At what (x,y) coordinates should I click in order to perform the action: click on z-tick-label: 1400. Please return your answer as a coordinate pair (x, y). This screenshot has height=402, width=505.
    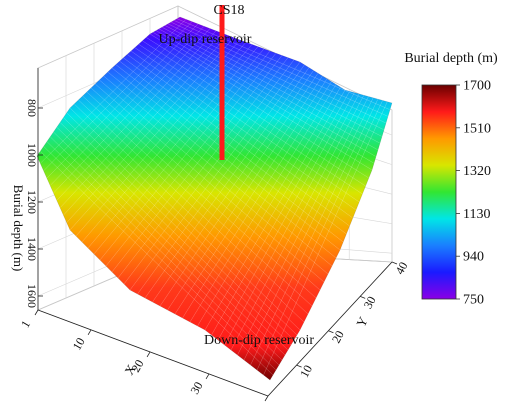
    Looking at the image, I should click on (32, 249).